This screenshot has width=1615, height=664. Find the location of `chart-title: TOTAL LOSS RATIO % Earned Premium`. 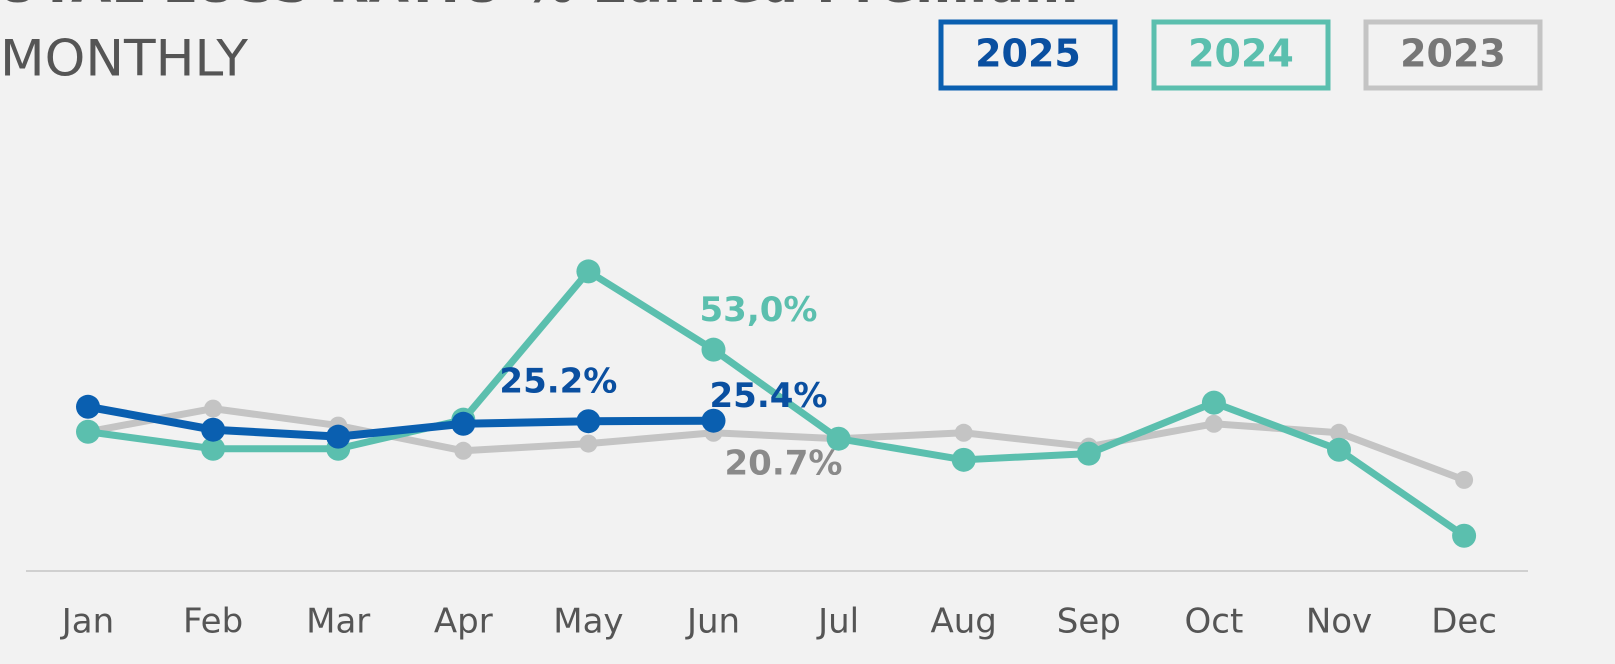

chart-title: TOTAL LOSS RATIO % Earned Premium is located at coordinates (539, 7).